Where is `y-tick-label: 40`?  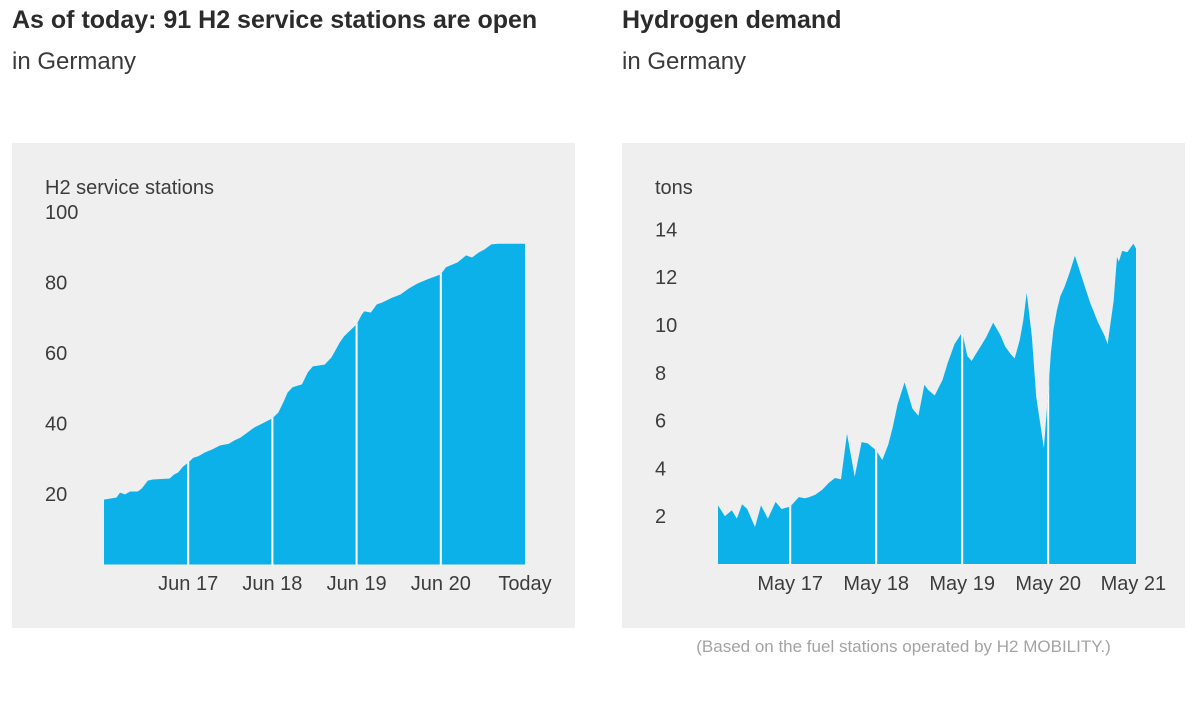
y-tick-label: 40 is located at coordinates (56, 425).